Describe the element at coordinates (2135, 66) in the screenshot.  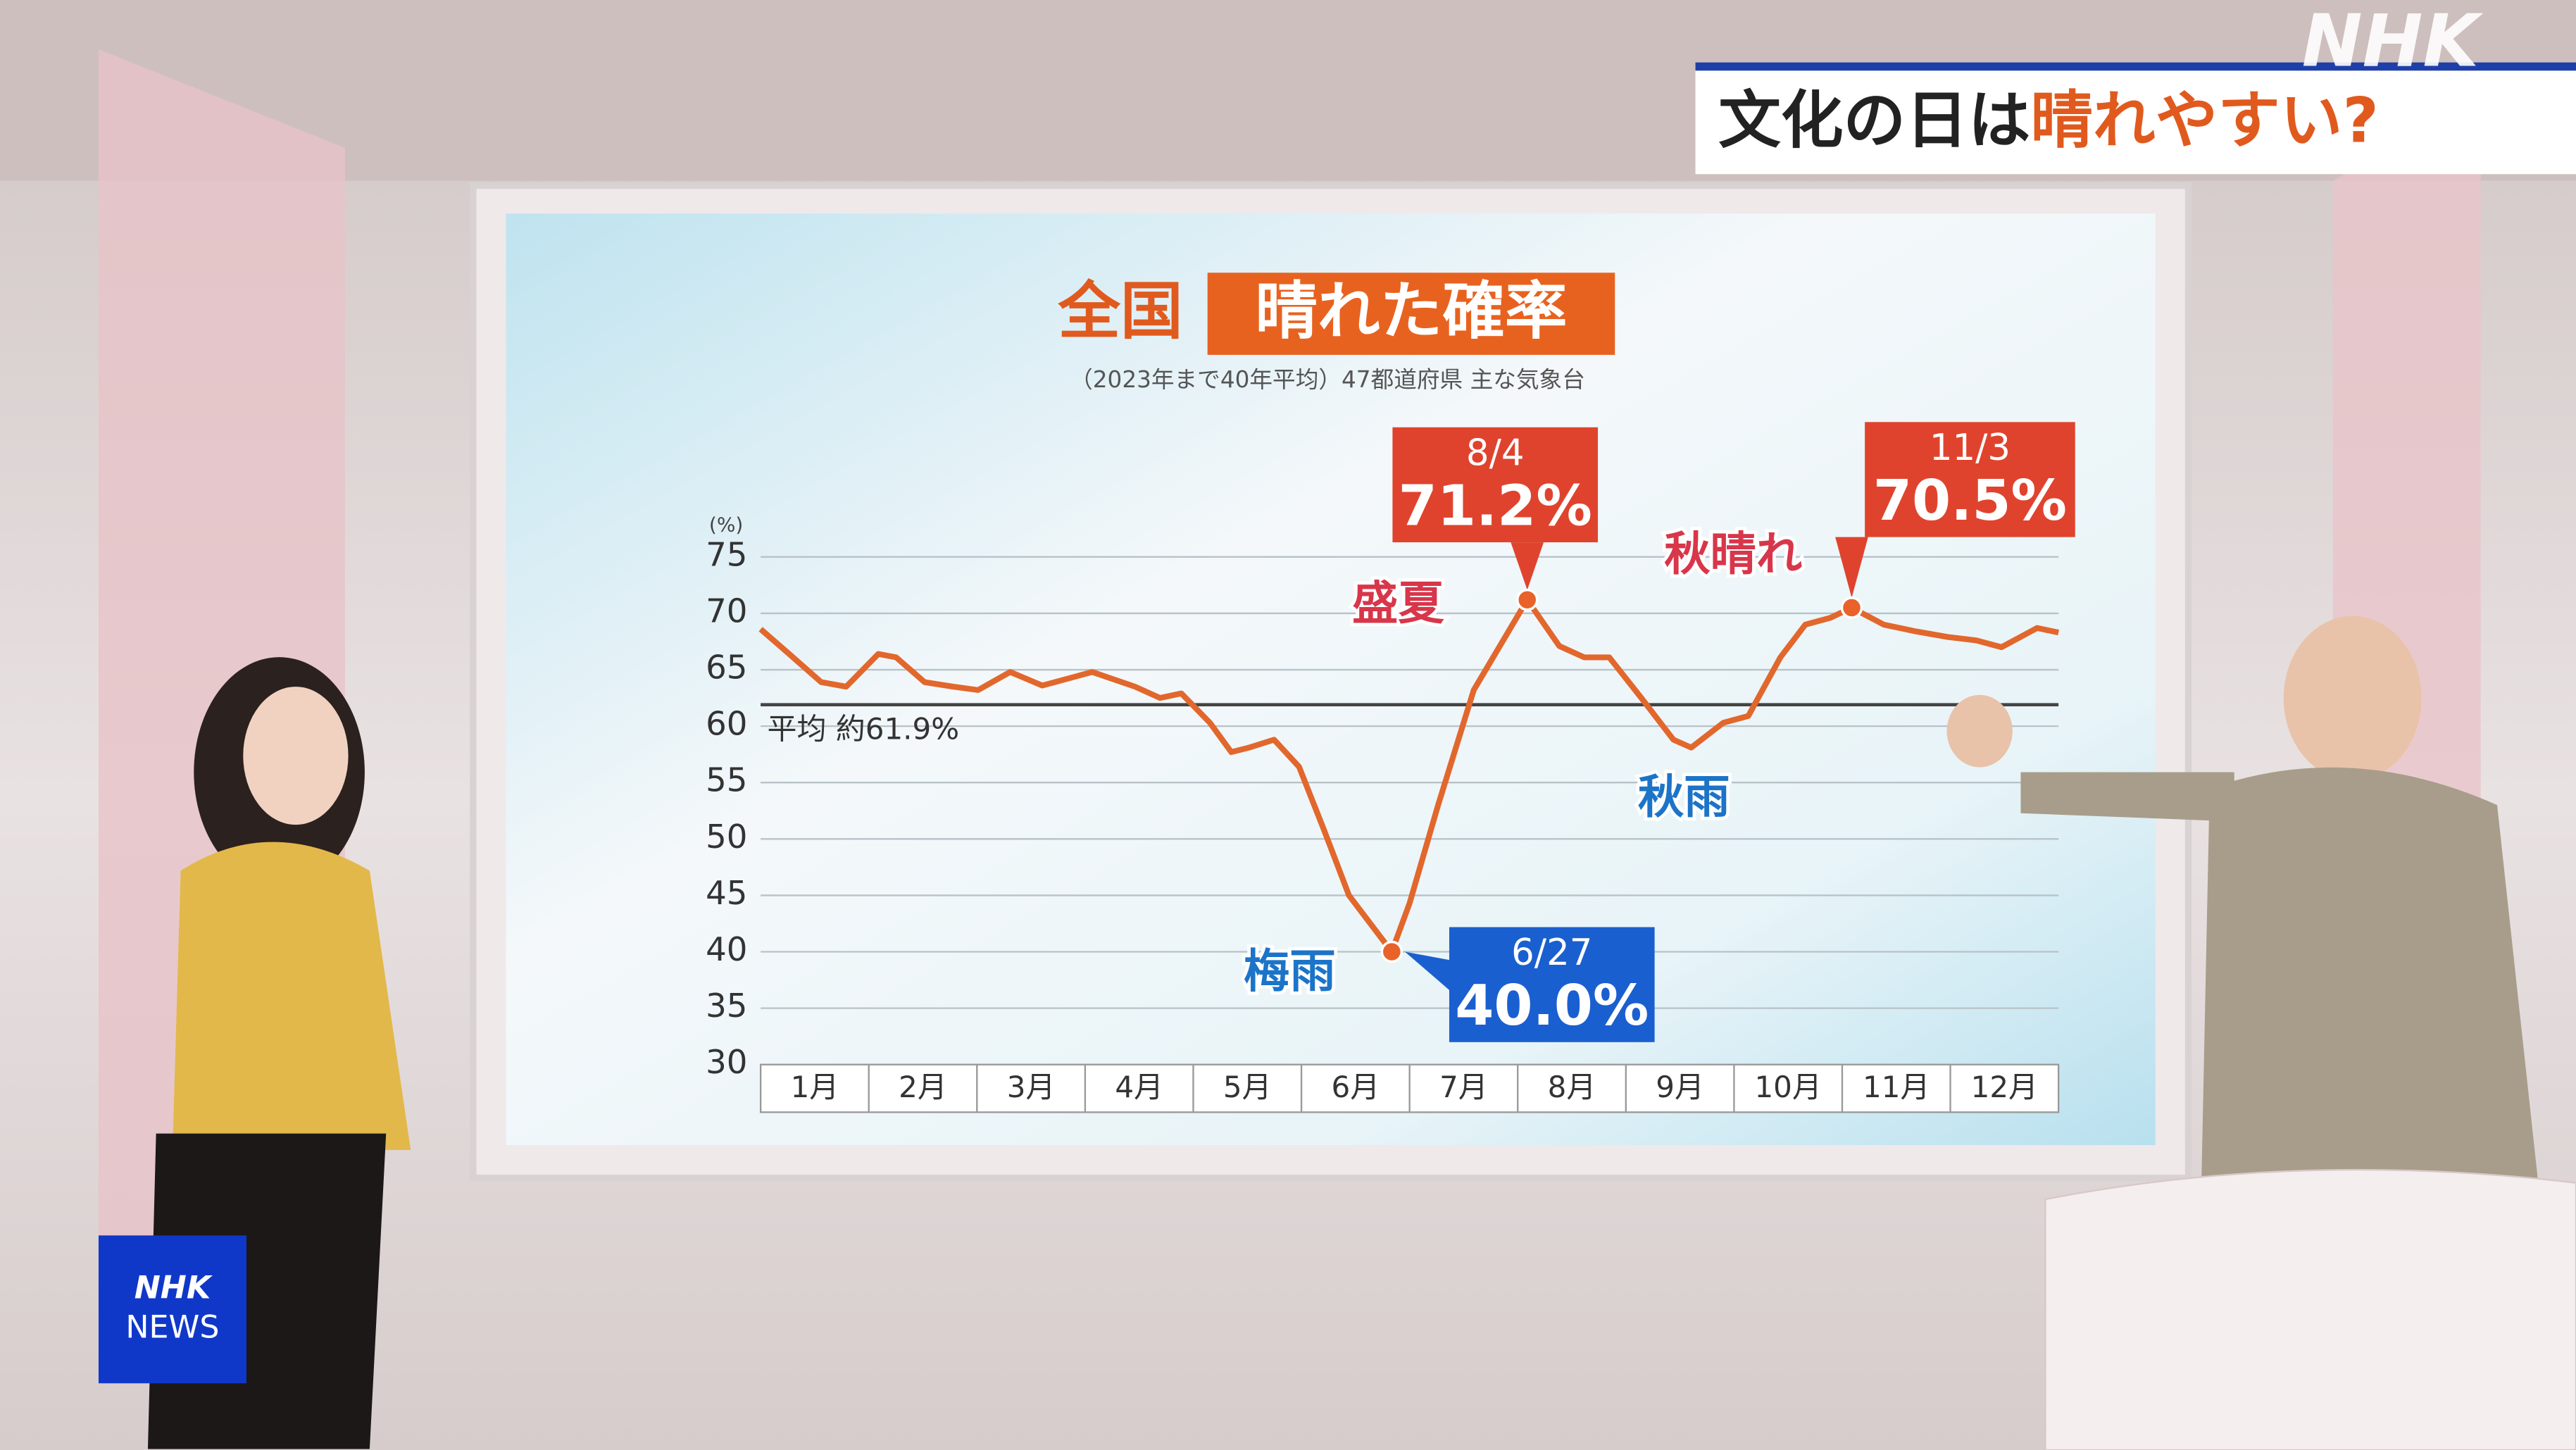
I see `header-bar` at that location.